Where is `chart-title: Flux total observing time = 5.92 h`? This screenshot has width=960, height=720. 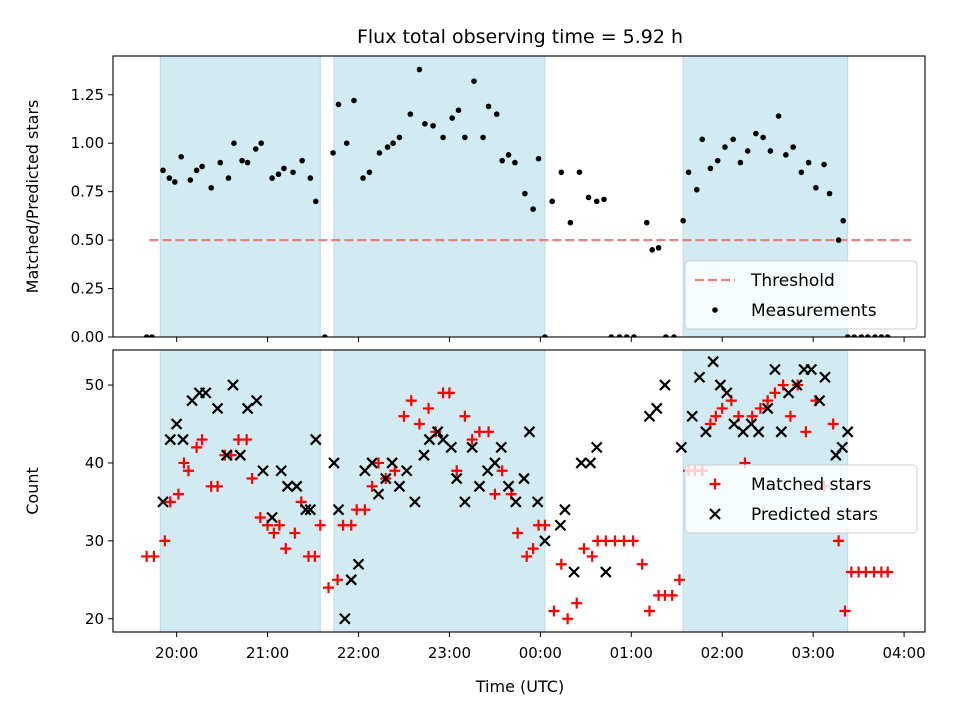 chart-title: Flux total observing time = 5.92 h is located at coordinates (520, 37).